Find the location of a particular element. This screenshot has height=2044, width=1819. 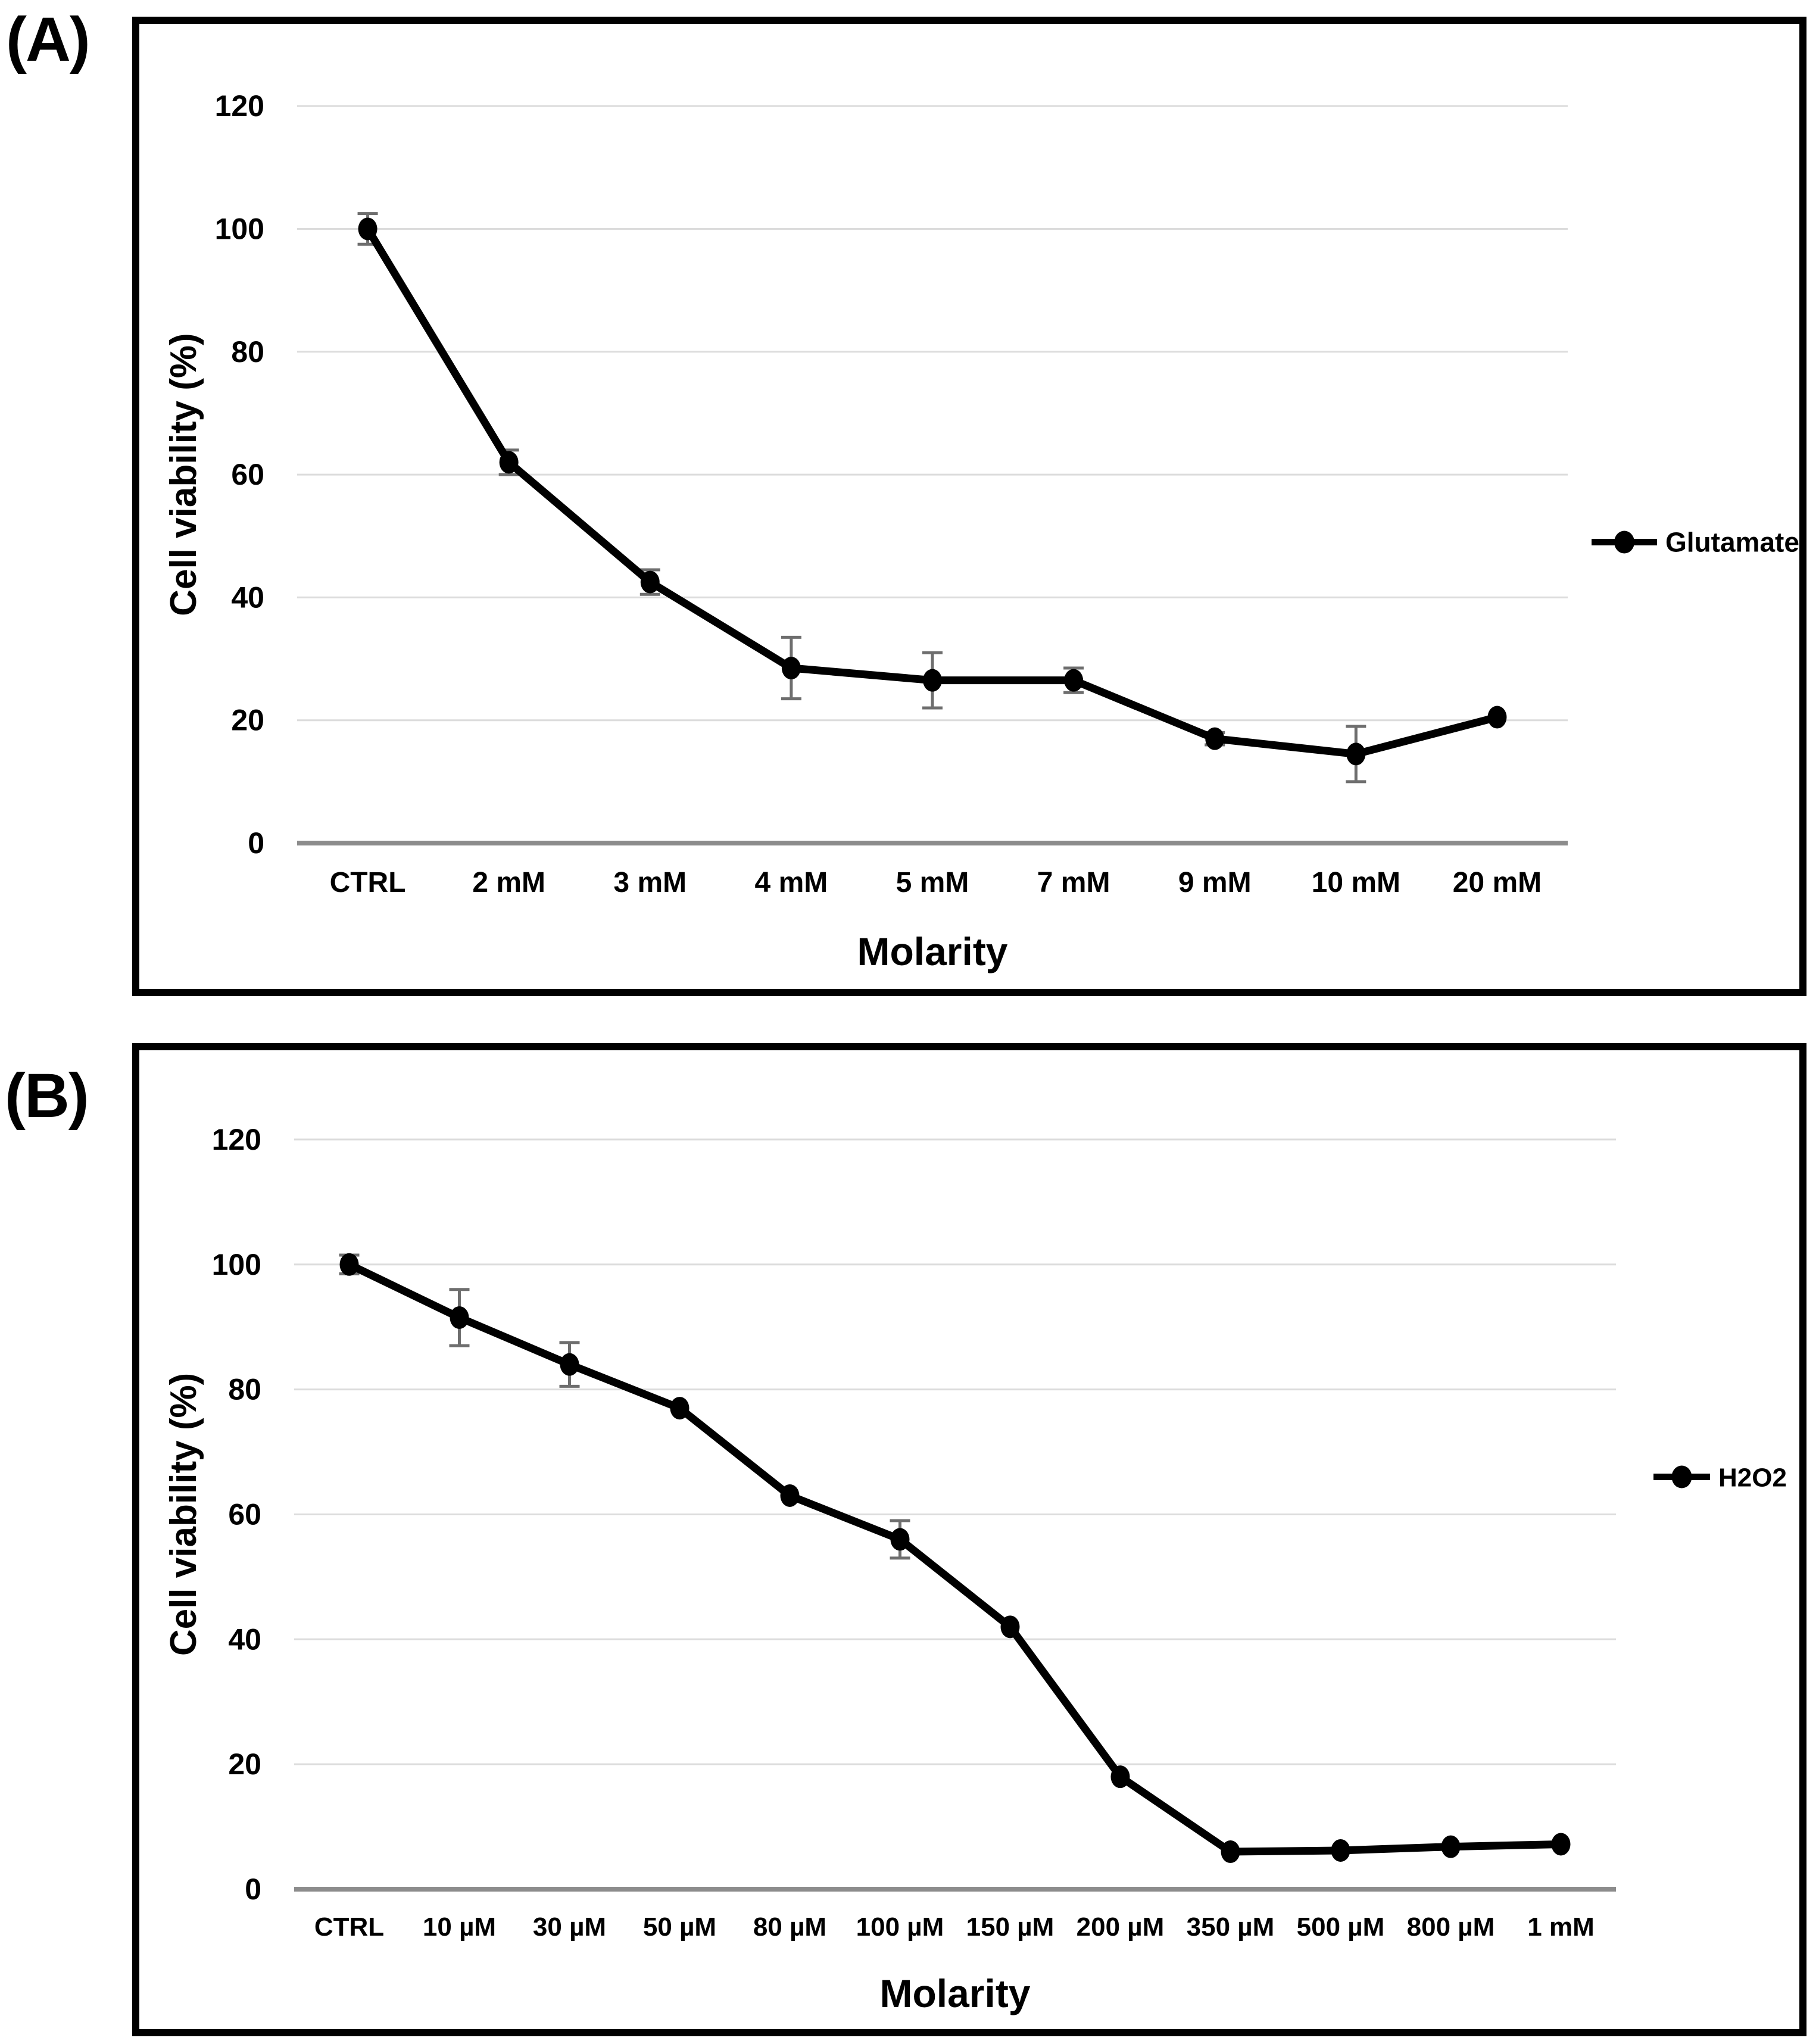

legend-label: H2O2 is located at coordinates (1753, 1478).